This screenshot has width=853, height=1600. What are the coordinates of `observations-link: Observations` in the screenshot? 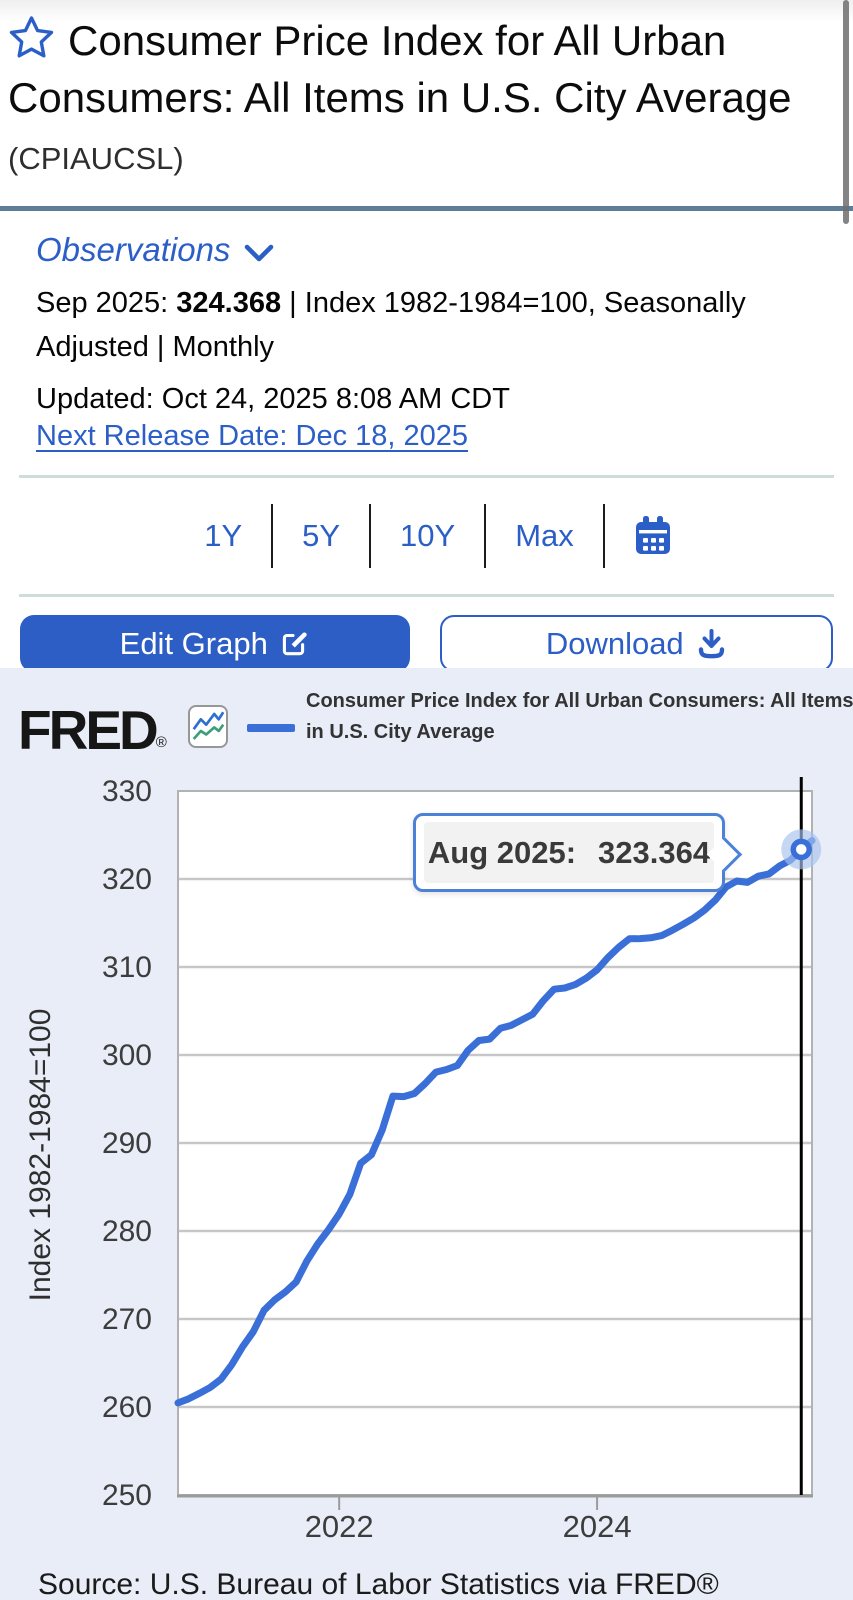 It's located at (426, 250).